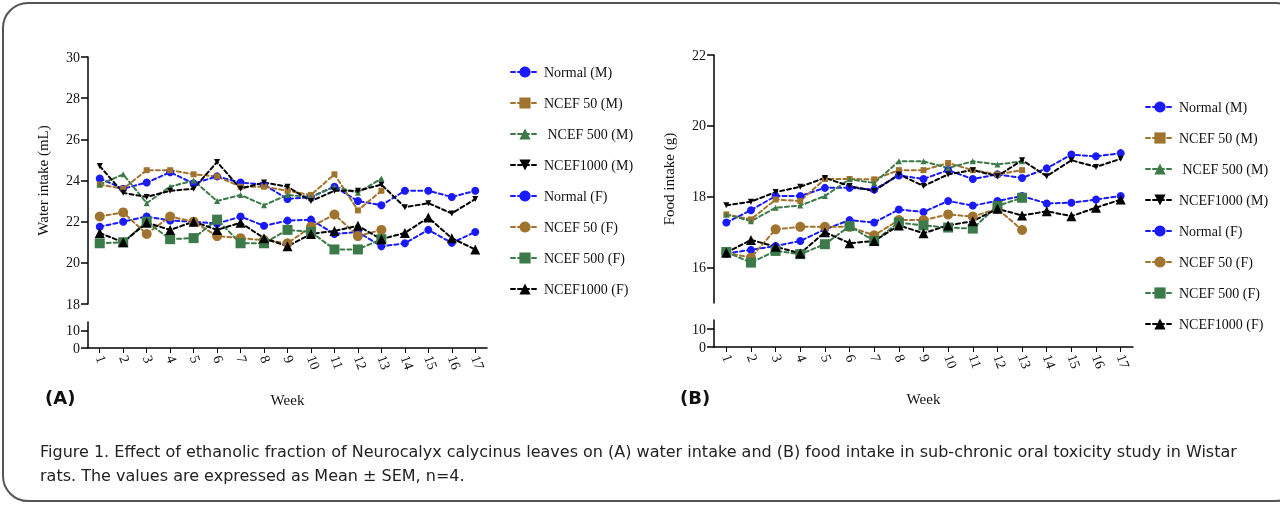 The image size is (1280, 509). I want to click on y-tick-label: 24, so click(73, 180).